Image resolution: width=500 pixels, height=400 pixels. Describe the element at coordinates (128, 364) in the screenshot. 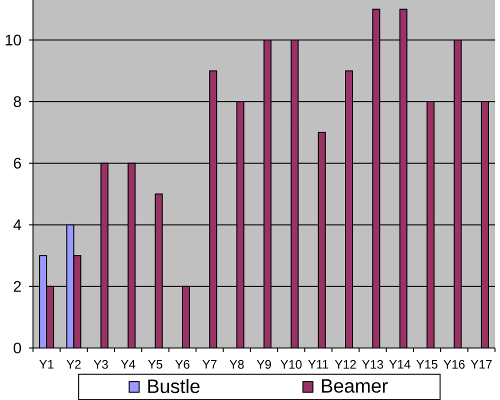

I see `x-tick-label: Y4` at that location.